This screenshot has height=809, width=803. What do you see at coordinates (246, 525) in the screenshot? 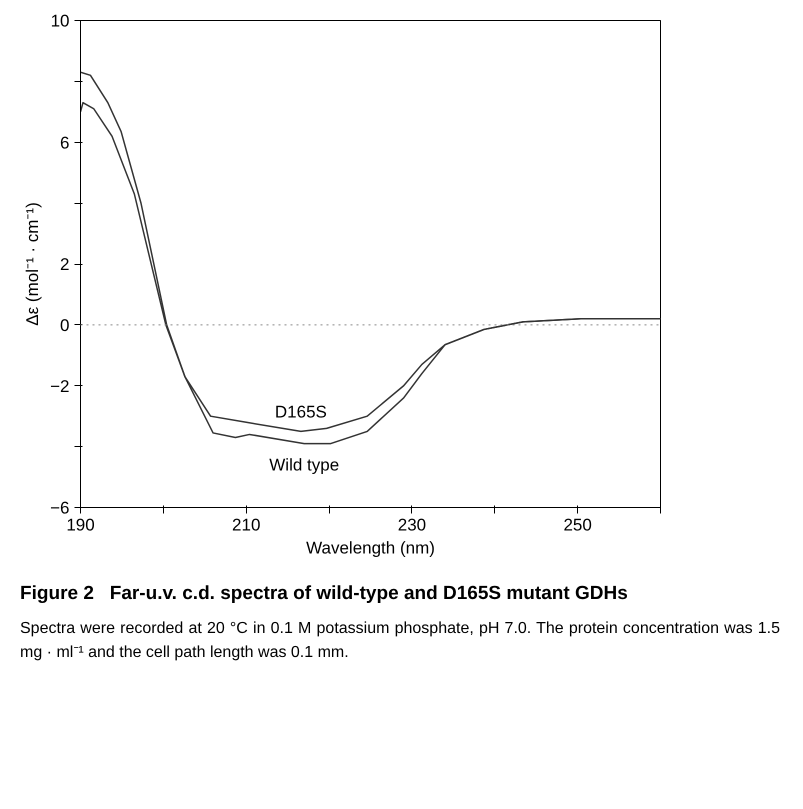
I see `x-tick-label: 210` at bounding box center [246, 525].